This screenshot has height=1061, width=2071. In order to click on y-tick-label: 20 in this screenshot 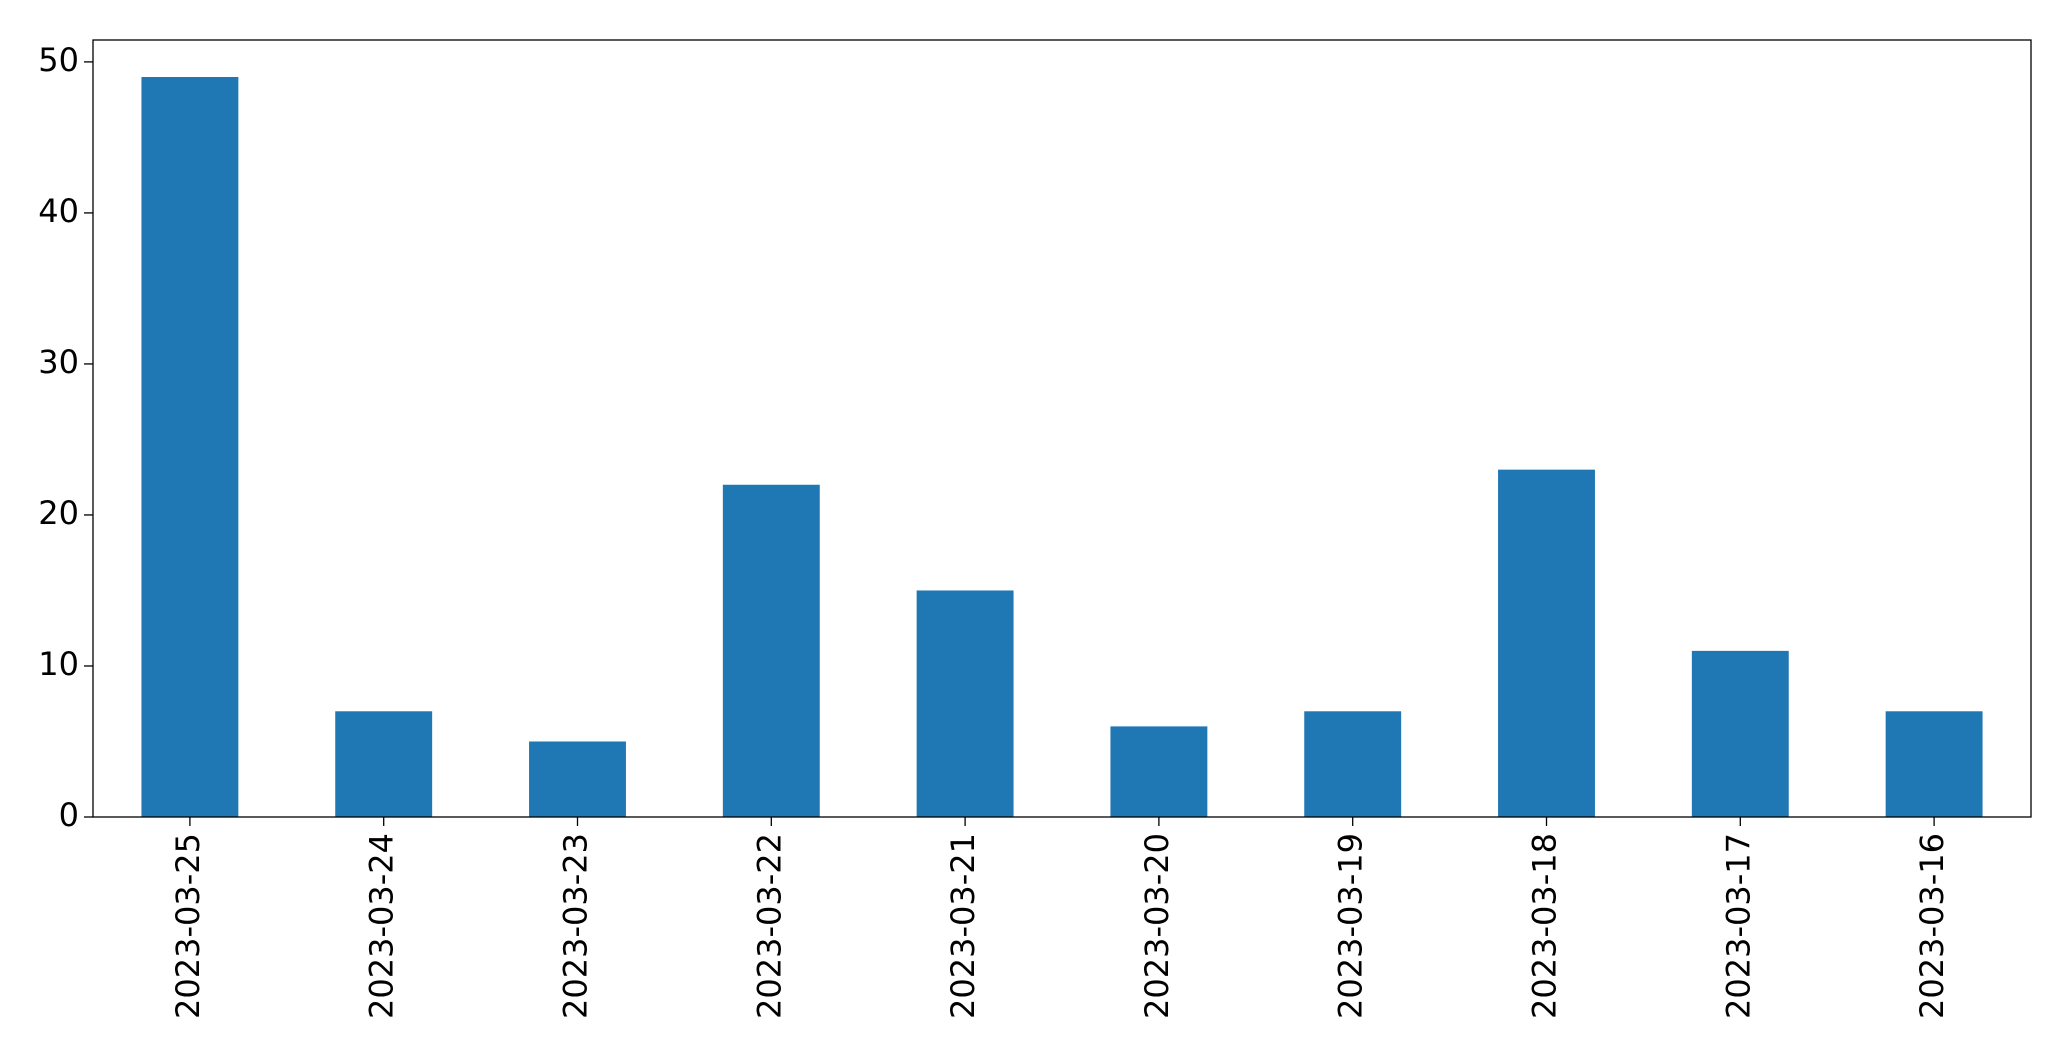, I will do `click(58, 513)`.